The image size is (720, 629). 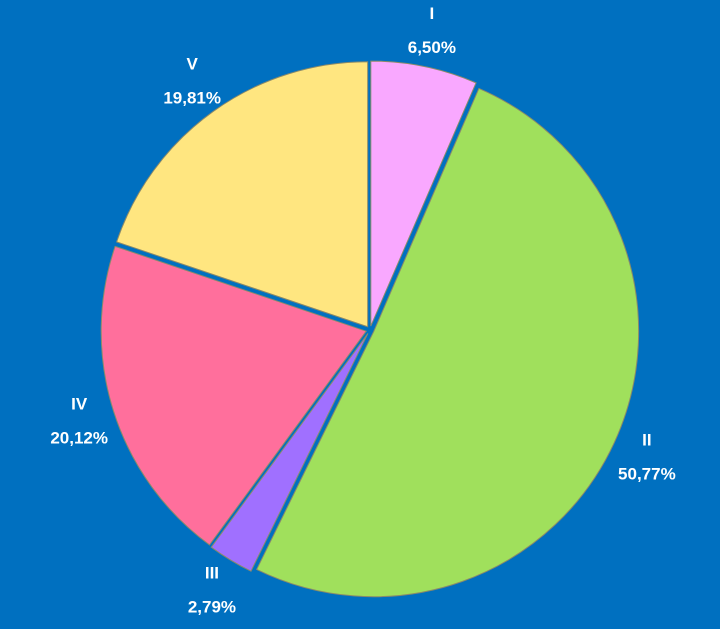 What do you see at coordinates (431, 13) in the screenshot?
I see `slice-name: I` at bounding box center [431, 13].